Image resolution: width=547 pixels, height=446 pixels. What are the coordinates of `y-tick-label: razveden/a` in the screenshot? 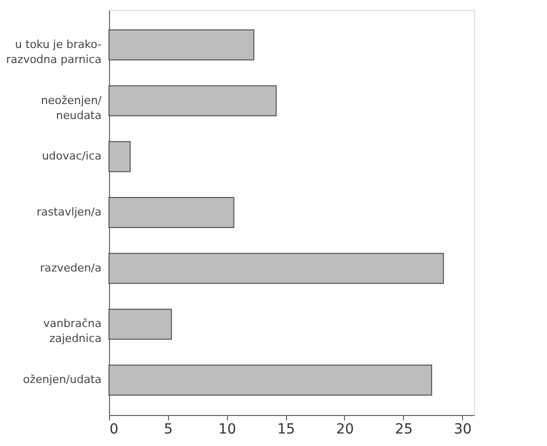 It's located at (71, 267).